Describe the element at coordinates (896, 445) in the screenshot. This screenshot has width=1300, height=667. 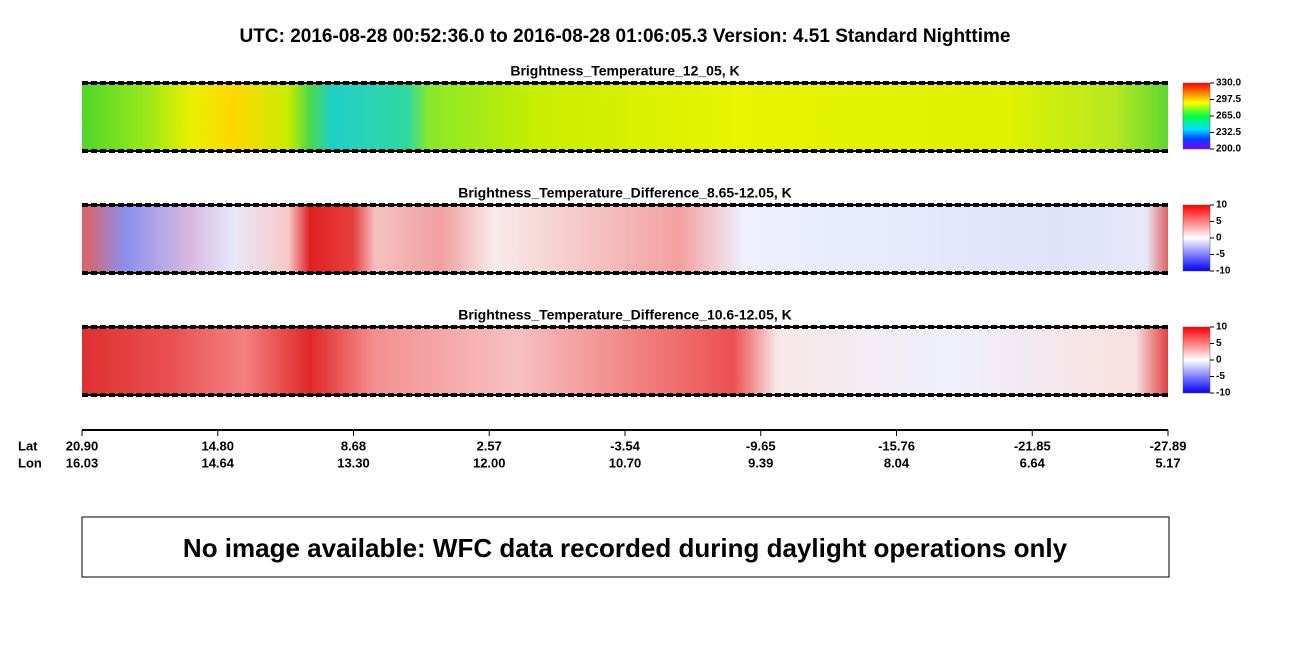
I see `lat-label: -15.76` at that location.